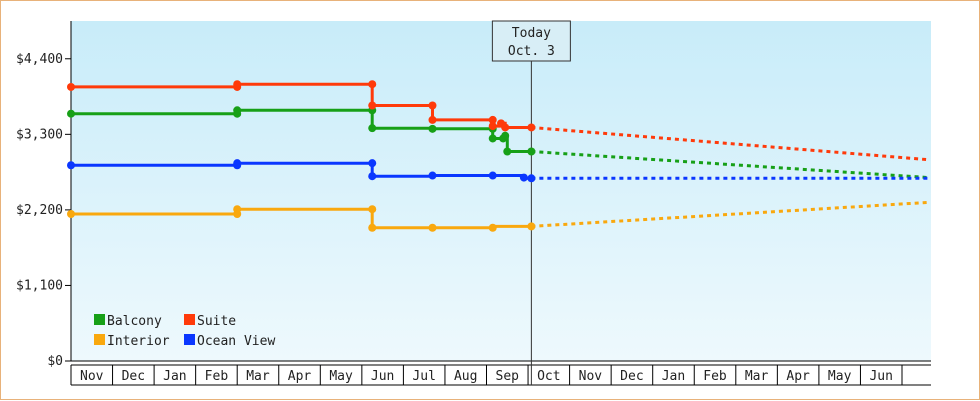 The height and width of the screenshot is (401, 980). Describe the element at coordinates (39, 210) in the screenshot. I see `y-tick-label: $2,200` at that location.